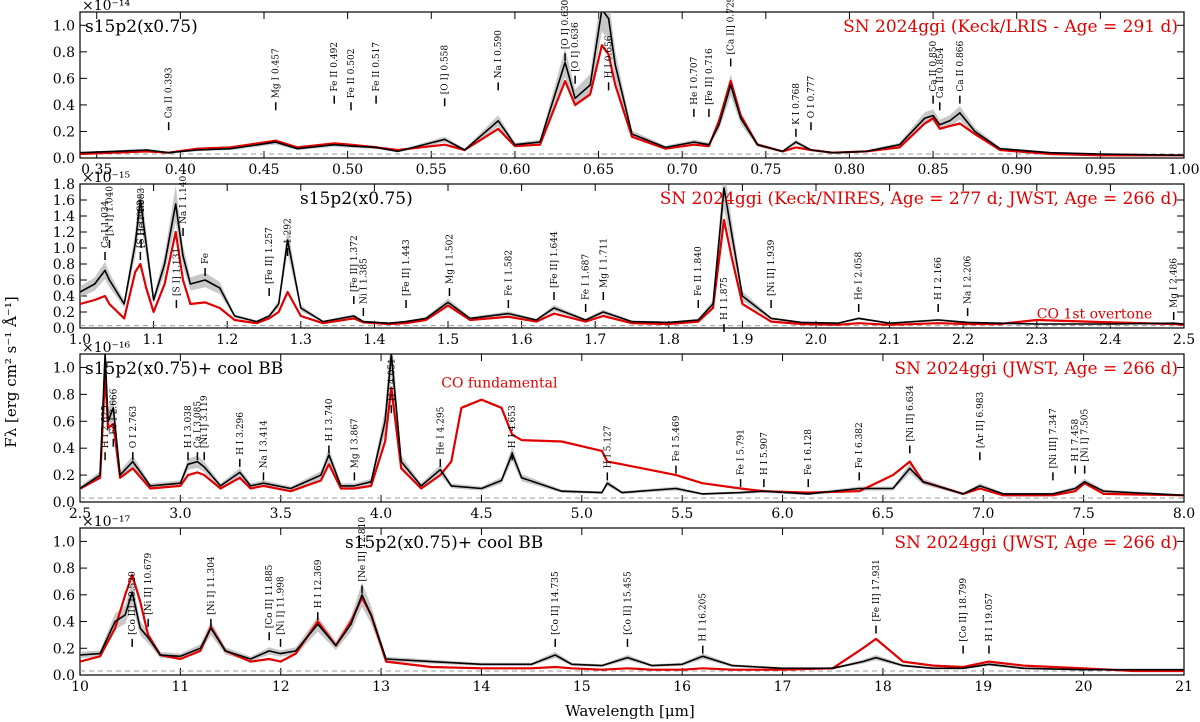 The height and width of the screenshot is (722, 1200). What do you see at coordinates (604, 263) in the screenshot?
I see `line-id-label: Mg I 1.711` at bounding box center [604, 263].